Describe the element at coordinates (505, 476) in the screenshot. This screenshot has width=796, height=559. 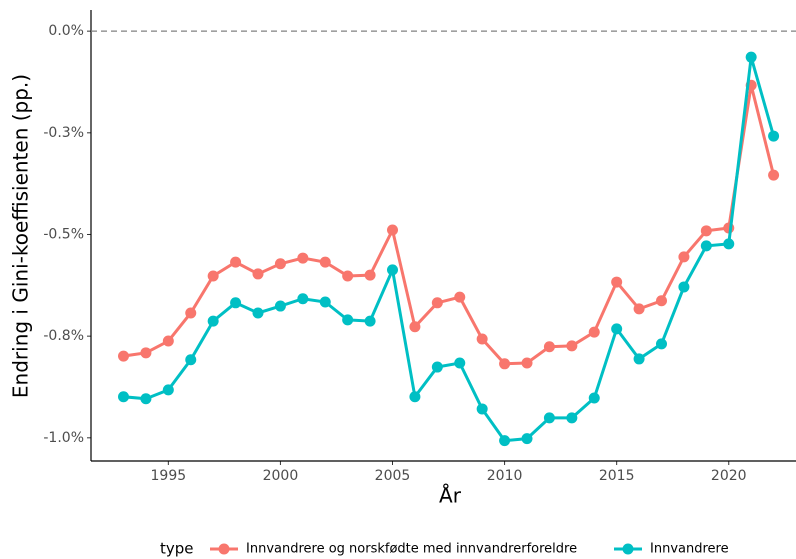
I see `x-tick-label: 2010` at that location.